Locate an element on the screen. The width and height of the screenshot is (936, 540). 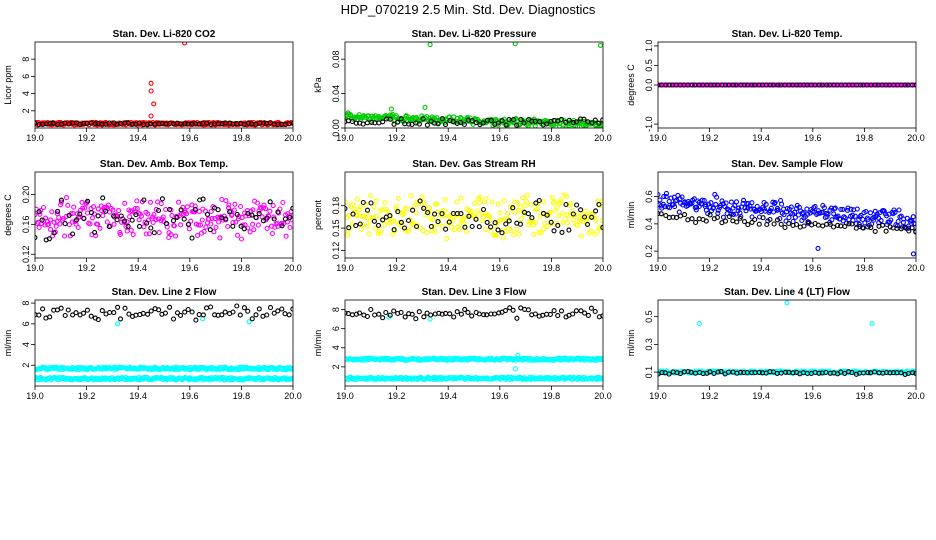
x-tick-label: 20.0 is located at coordinates (293, 138).